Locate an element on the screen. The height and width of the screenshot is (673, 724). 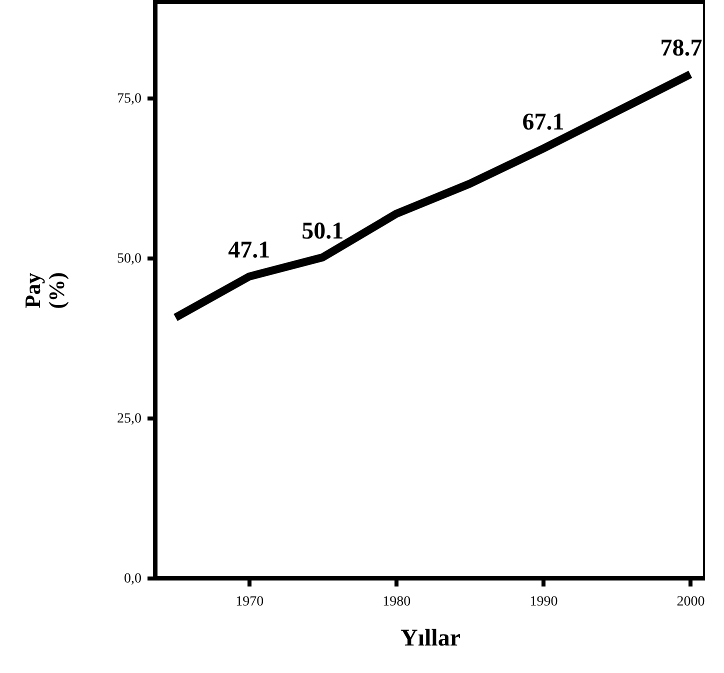
x-tick-label: 2000 is located at coordinates (690, 602).